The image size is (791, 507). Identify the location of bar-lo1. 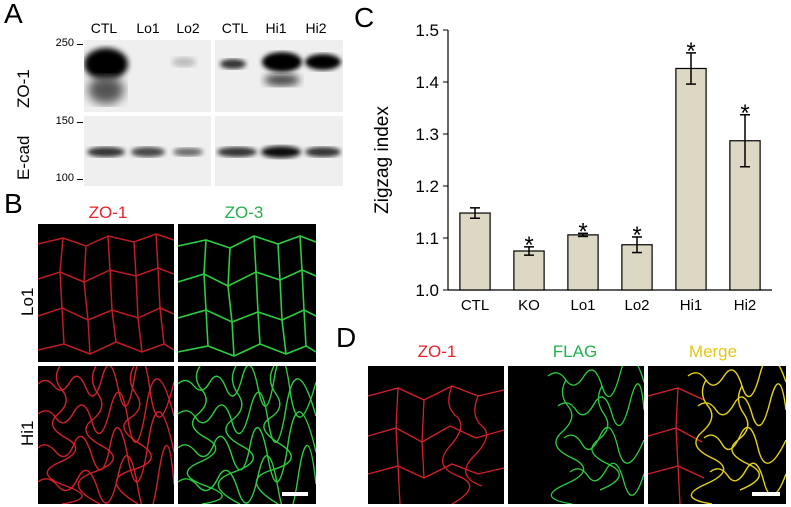
(583, 262).